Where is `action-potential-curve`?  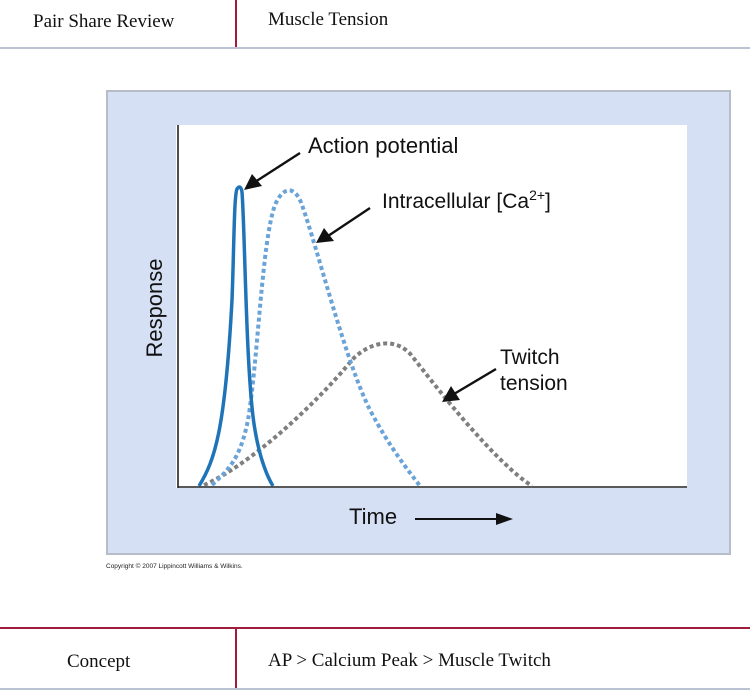
action-potential-curve is located at coordinates (236, 336).